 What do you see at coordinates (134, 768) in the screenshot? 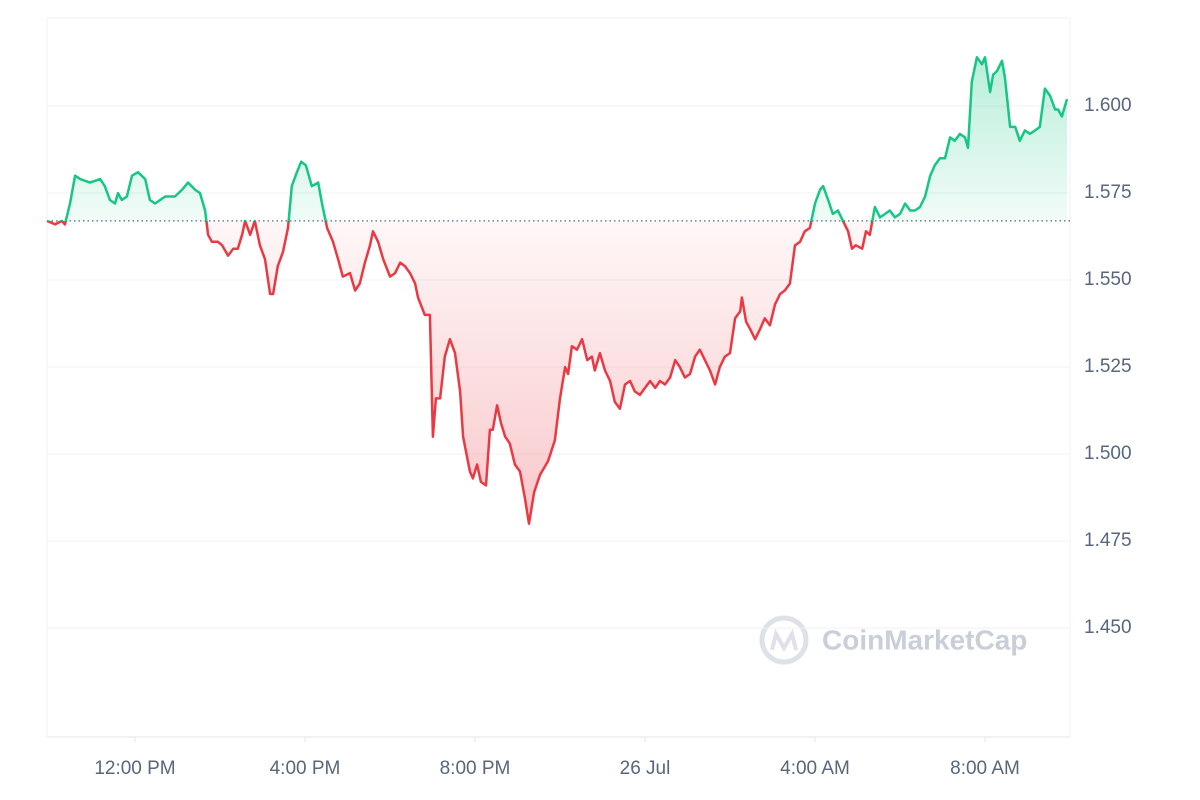
I see `x-tick-label: 12:00 PM` at bounding box center [134, 768].